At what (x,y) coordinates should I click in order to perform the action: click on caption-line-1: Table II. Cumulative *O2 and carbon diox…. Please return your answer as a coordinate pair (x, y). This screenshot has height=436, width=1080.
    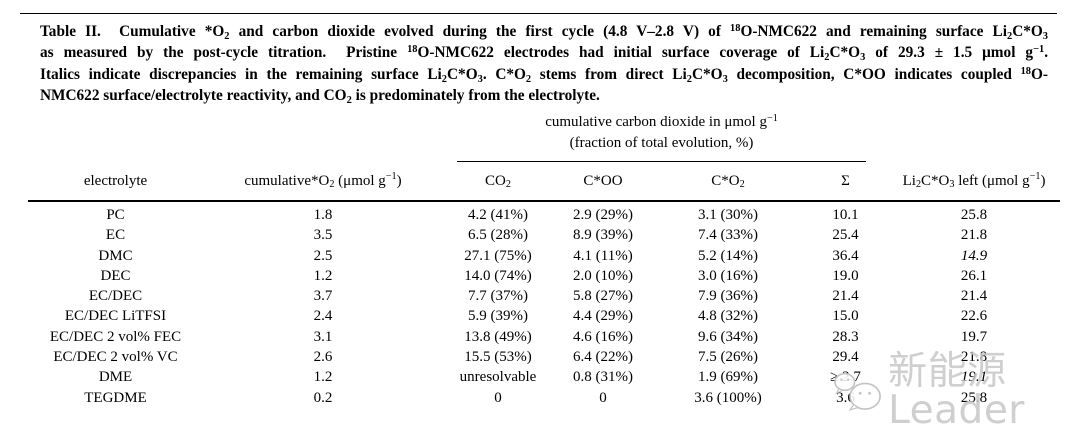
    Looking at the image, I should click on (544, 32).